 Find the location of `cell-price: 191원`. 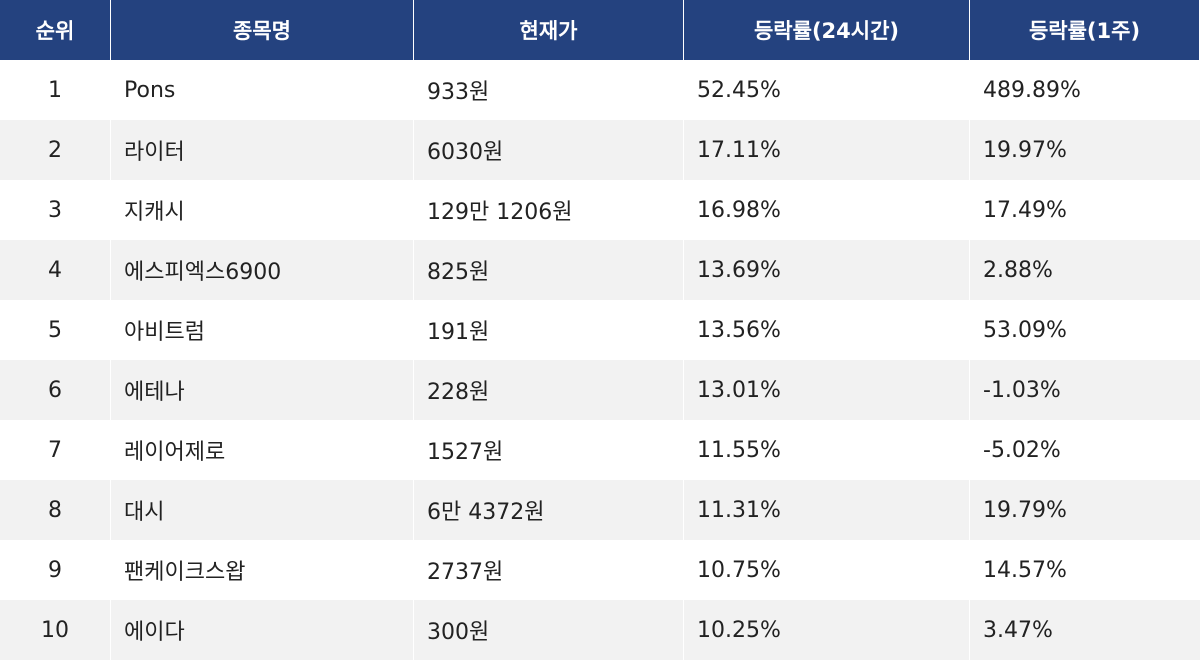

cell-price: 191원 is located at coordinates (549, 330).